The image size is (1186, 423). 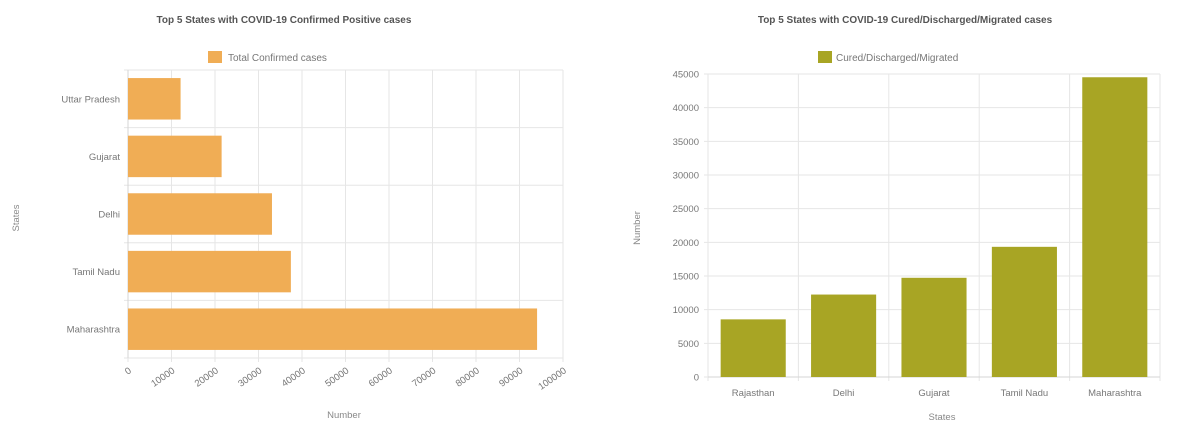 What do you see at coordinates (16, 217) in the screenshot?
I see `left-y-axis-title: States` at bounding box center [16, 217].